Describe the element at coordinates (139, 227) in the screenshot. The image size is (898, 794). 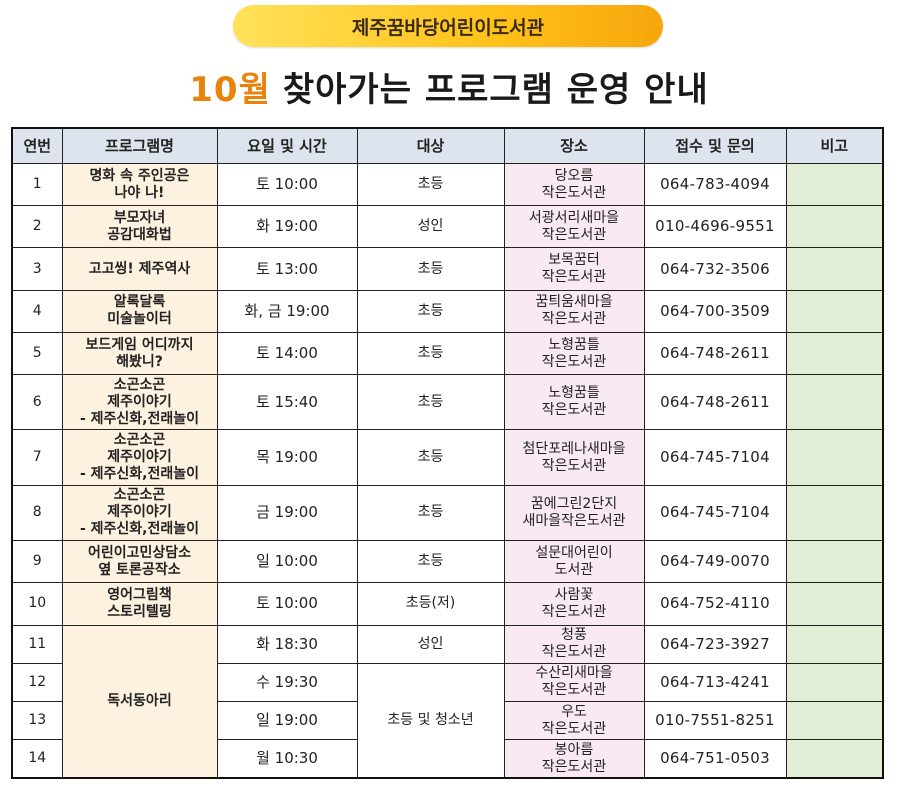
I see `program-name: 부모자녀 공감대화법` at that location.